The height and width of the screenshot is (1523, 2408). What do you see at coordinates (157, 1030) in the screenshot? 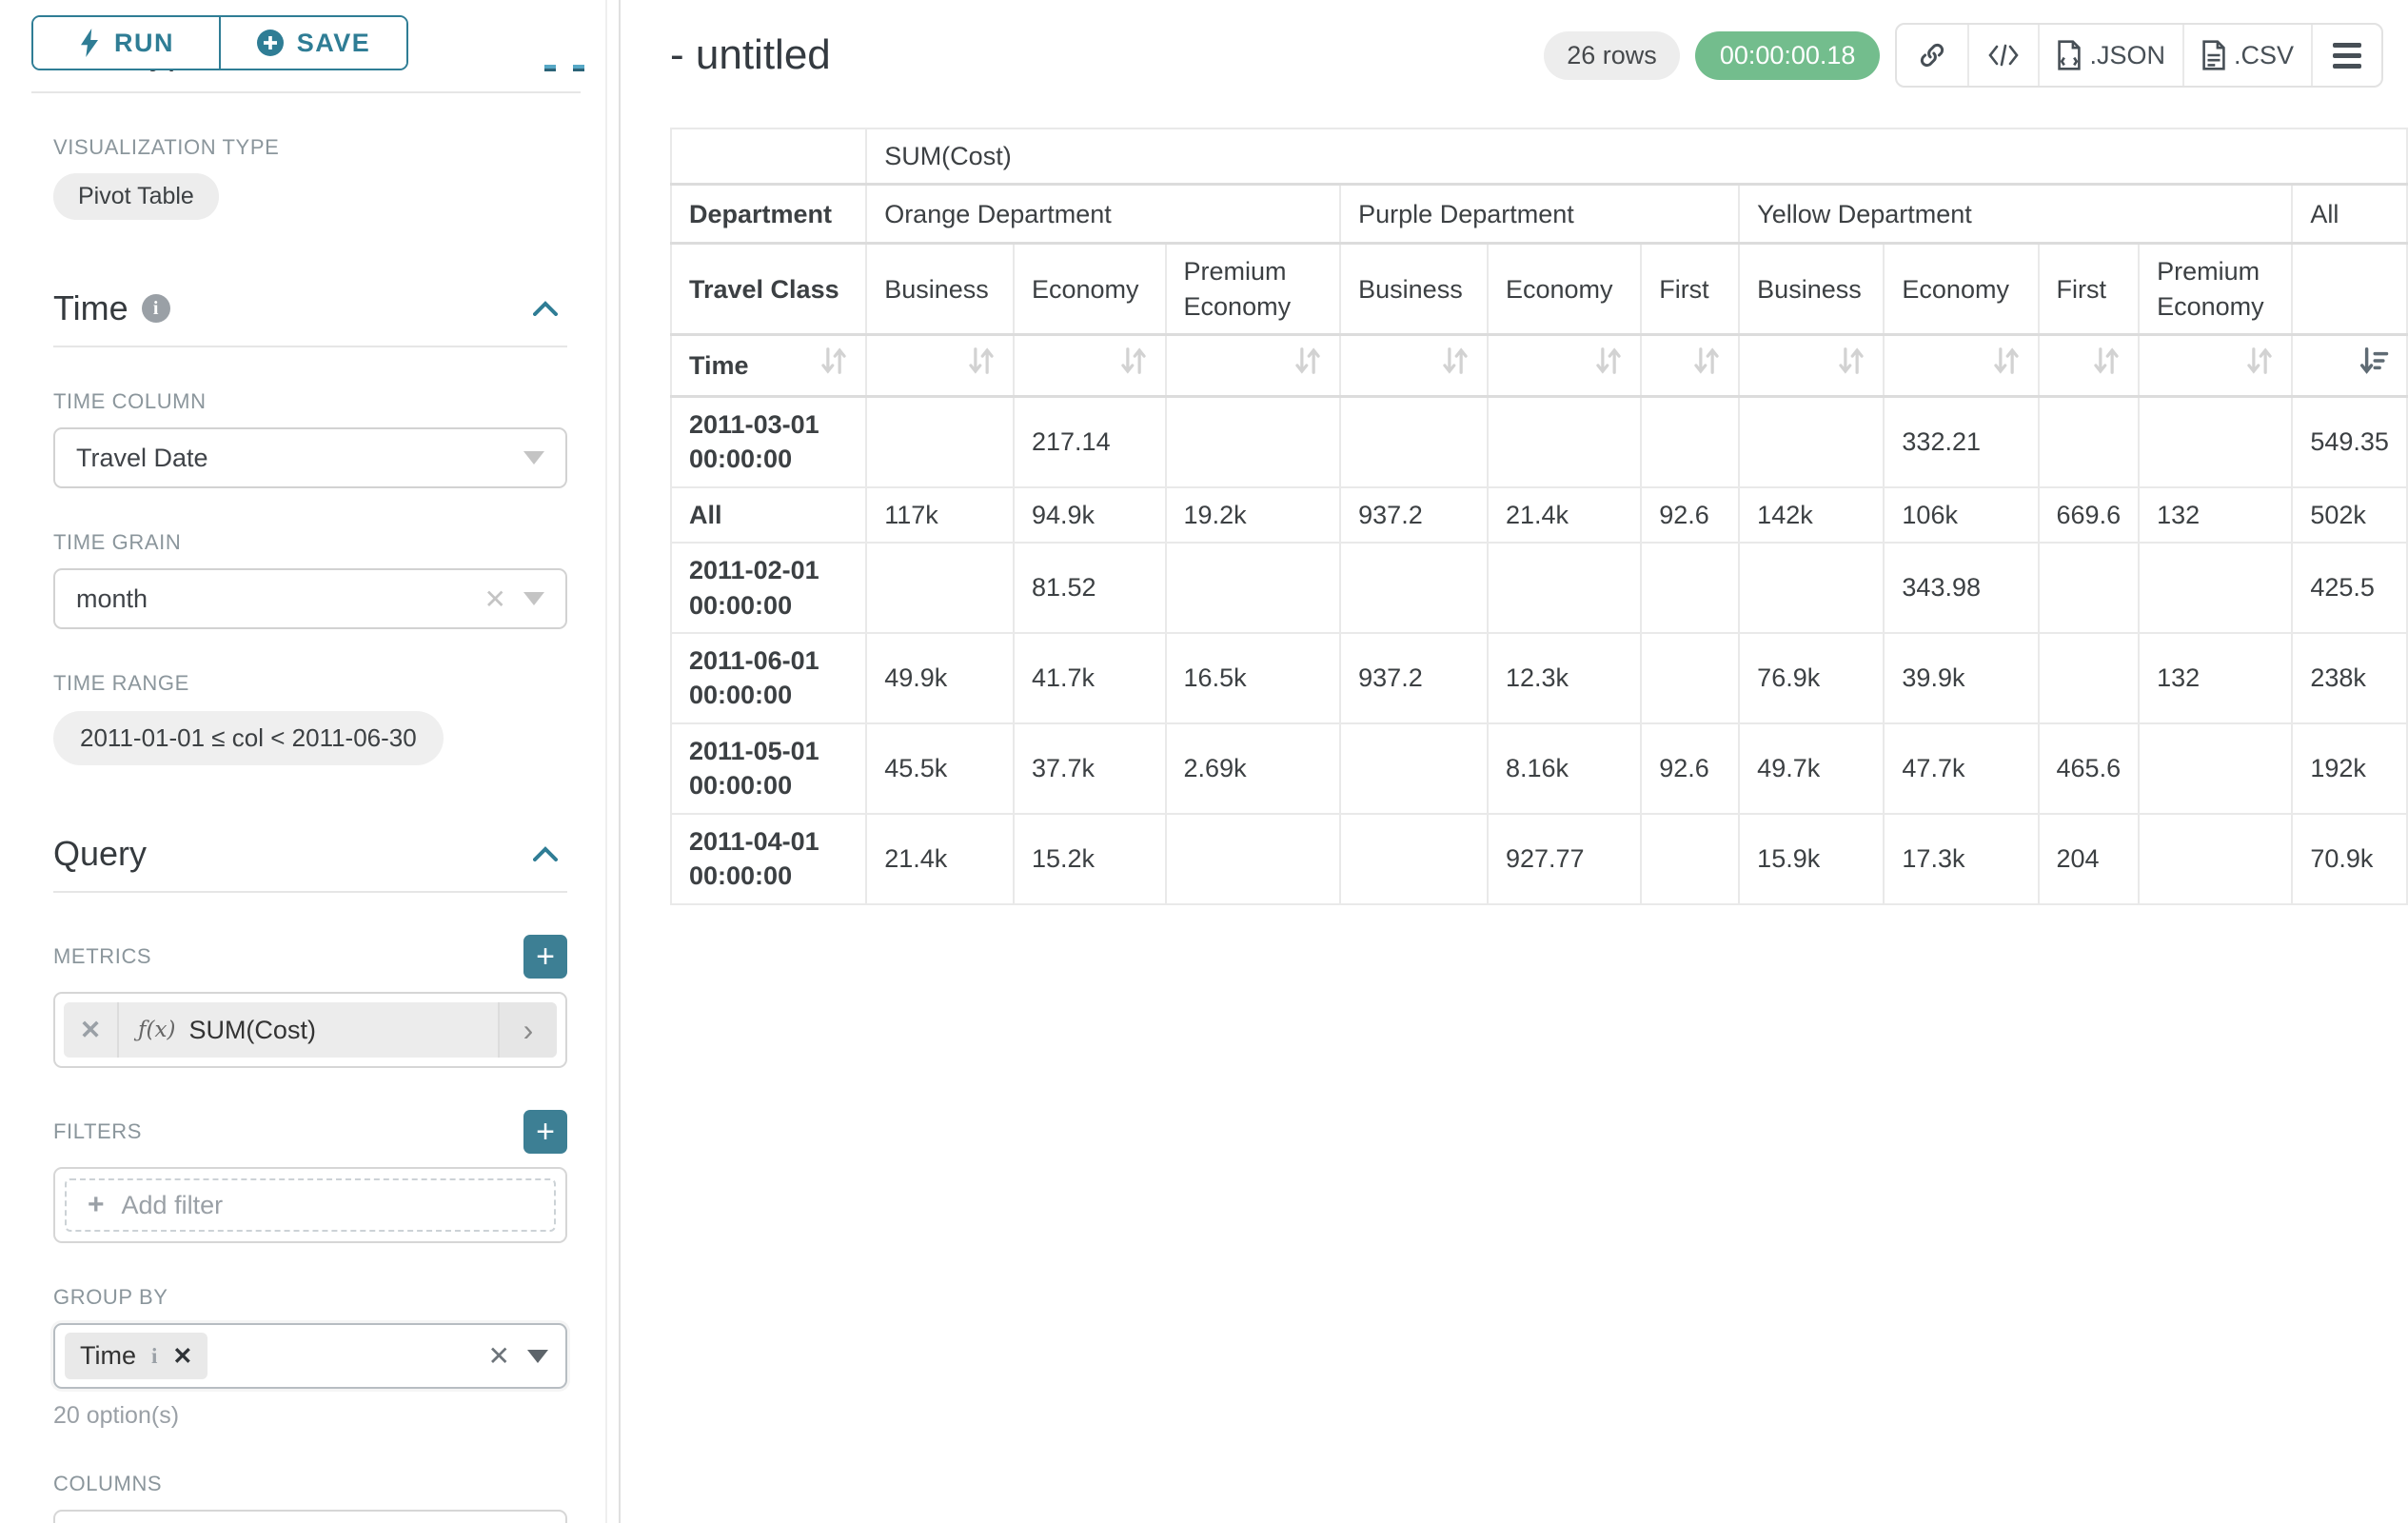
I see `fx-icon: ƒ(x)` at bounding box center [157, 1030].